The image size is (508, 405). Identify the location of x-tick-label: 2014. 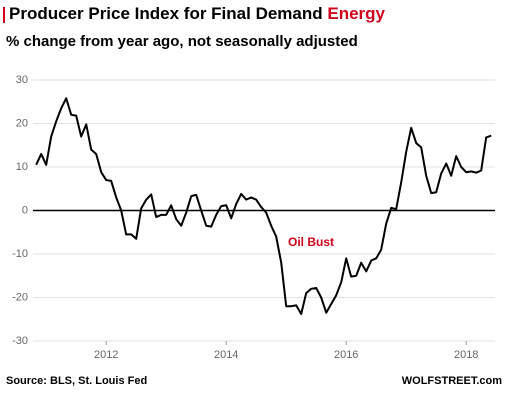
(226, 355).